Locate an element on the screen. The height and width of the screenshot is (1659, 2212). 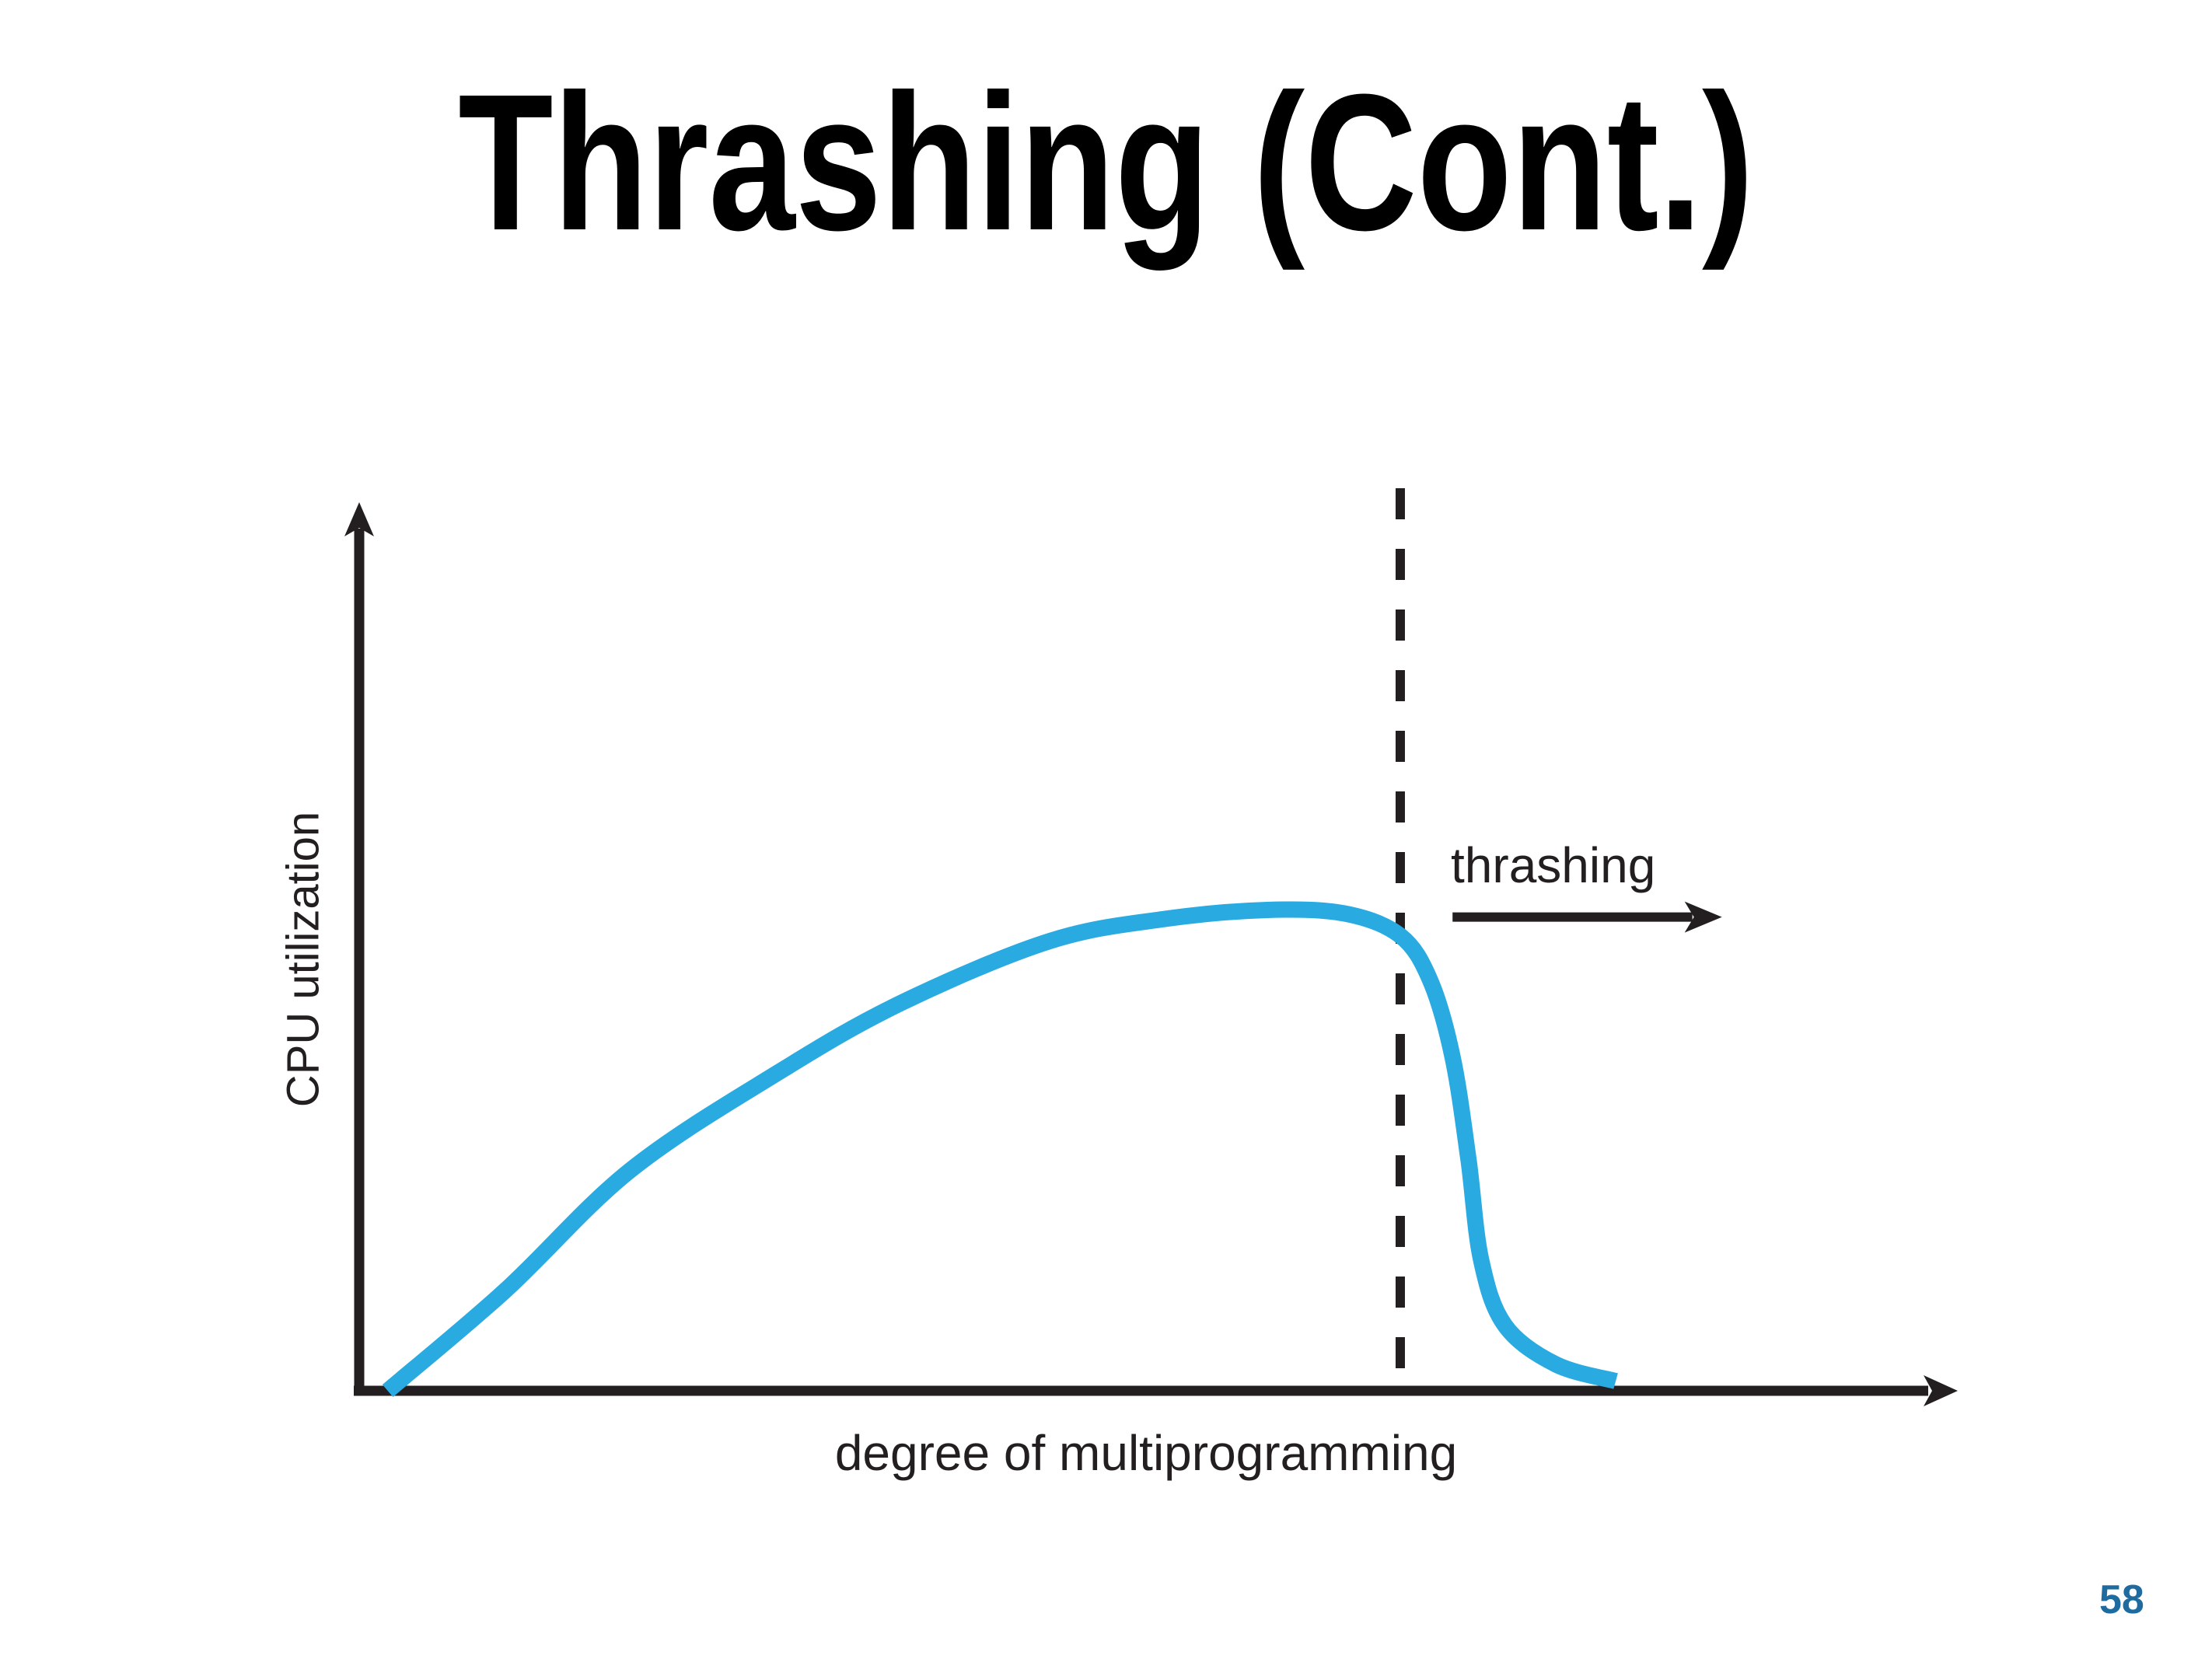
thrashing-arrowhead-icon is located at coordinates (1703, 917).